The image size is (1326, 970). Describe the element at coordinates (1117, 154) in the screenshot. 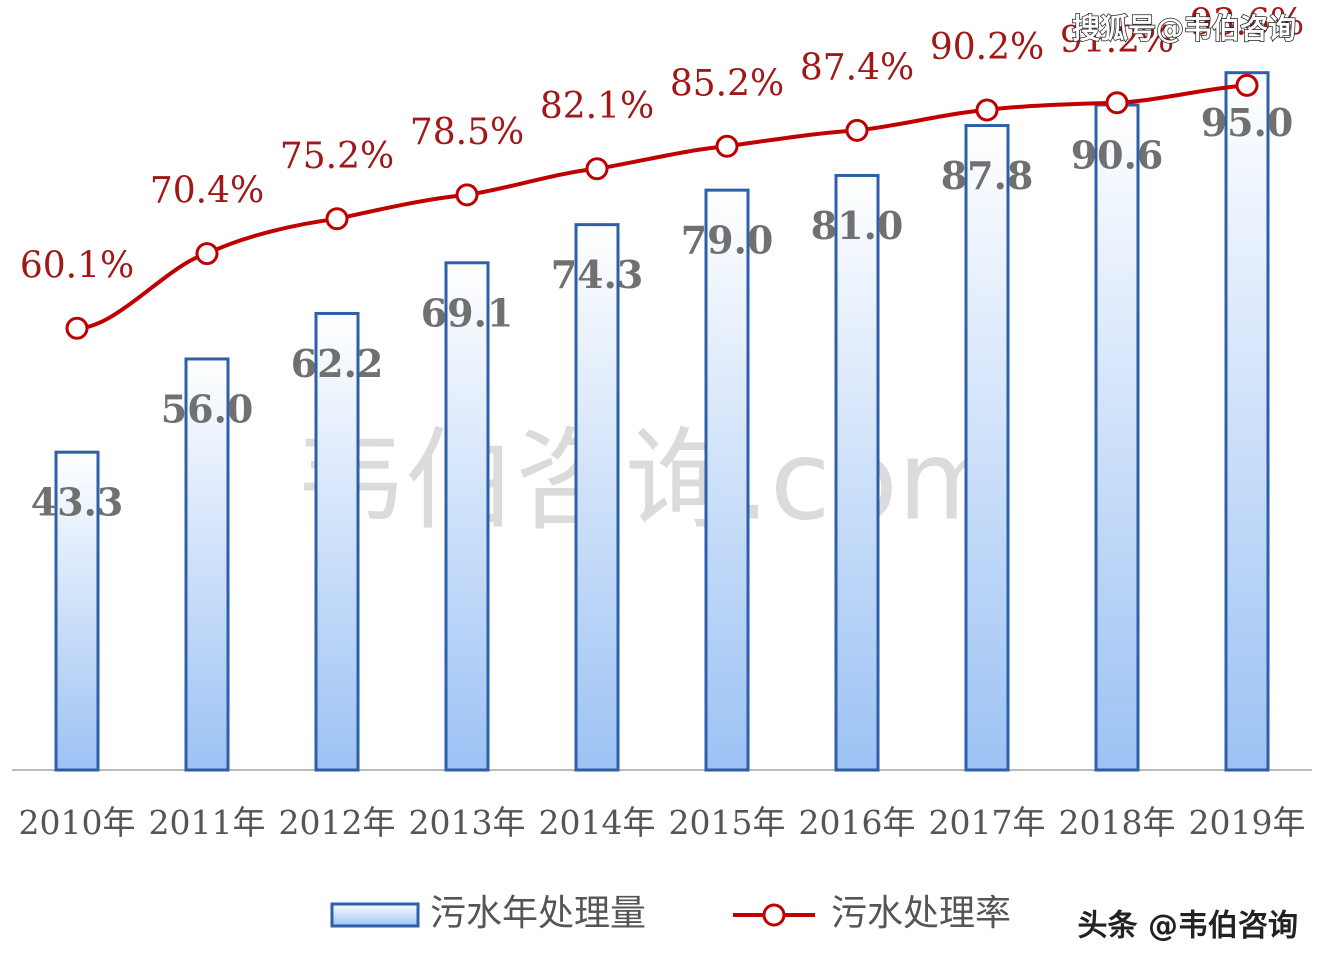

I see `bar-label: 90.6` at that location.